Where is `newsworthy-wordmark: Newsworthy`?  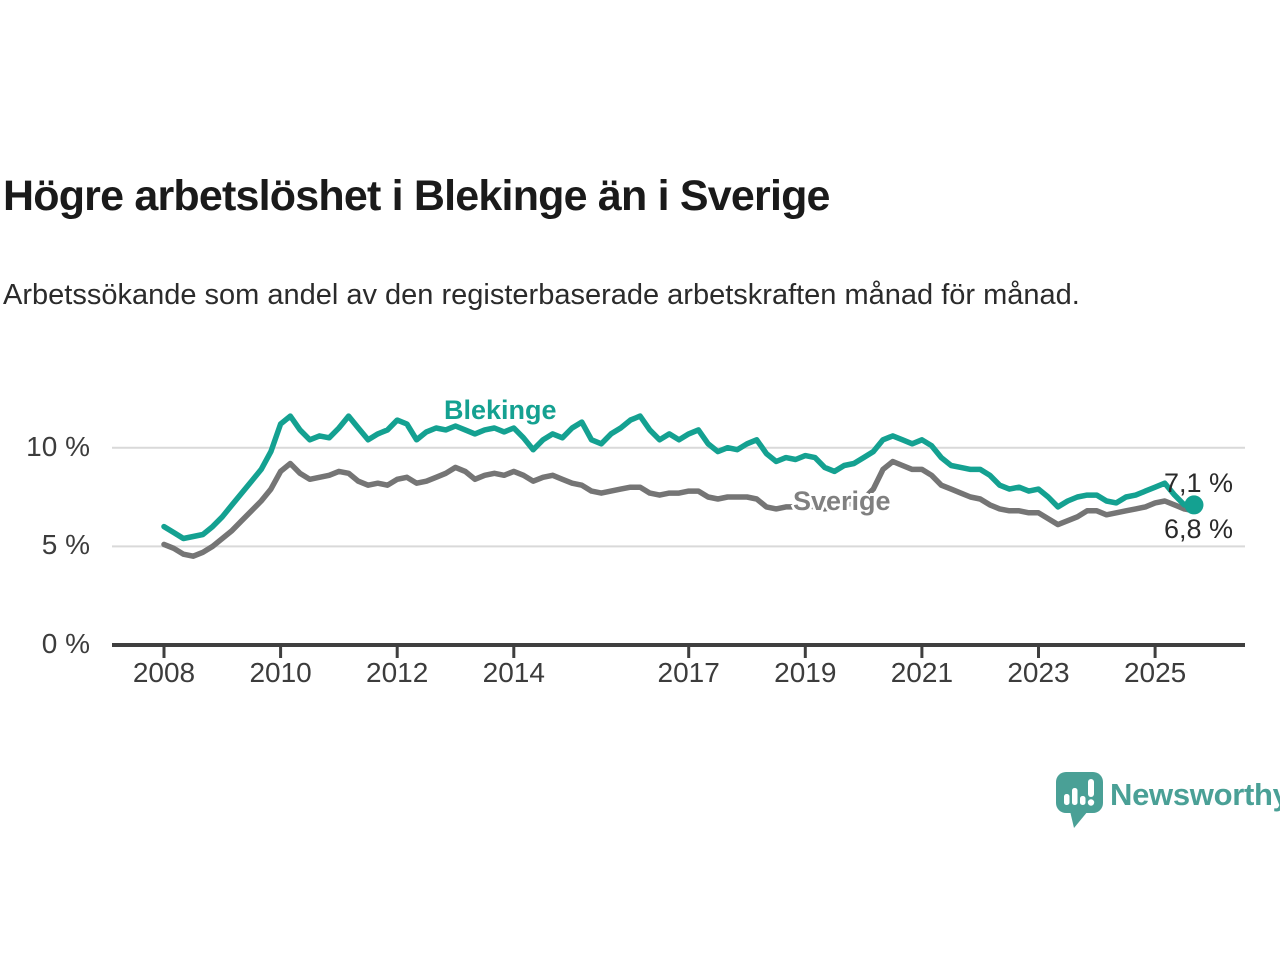
newsworthy-wordmark: Newsworthy is located at coordinates (1195, 794).